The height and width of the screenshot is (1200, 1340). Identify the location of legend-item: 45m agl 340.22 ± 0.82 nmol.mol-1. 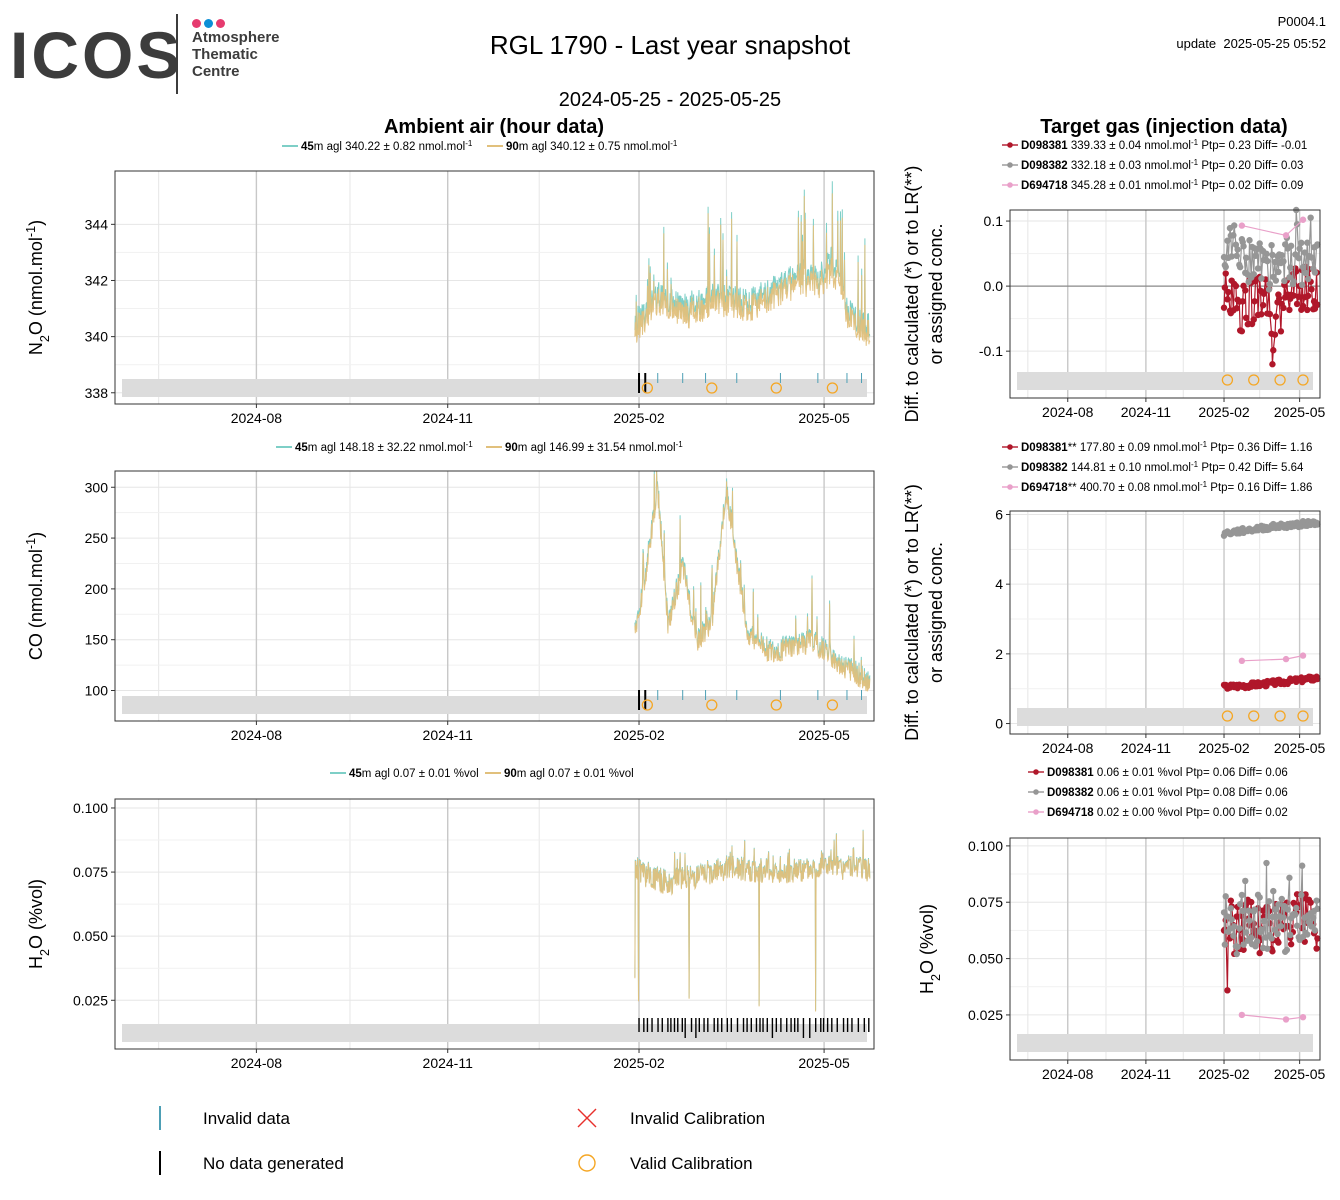
(387, 146).